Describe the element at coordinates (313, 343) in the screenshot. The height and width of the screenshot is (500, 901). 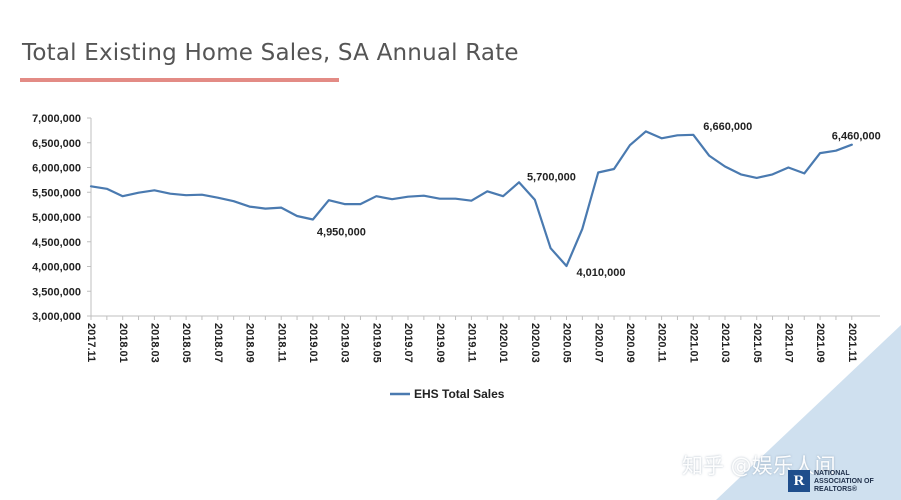
I see `x-tick-label: 2019.01` at that location.